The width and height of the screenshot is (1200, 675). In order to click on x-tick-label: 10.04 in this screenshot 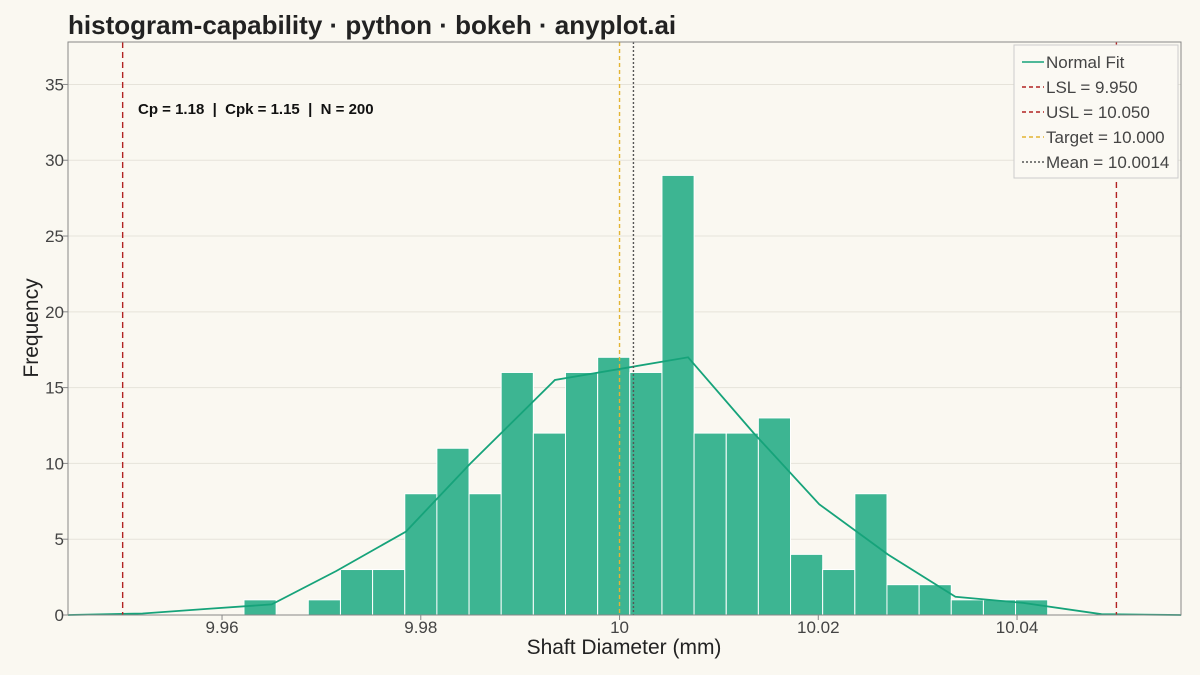, I will do `click(1017, 627)`.